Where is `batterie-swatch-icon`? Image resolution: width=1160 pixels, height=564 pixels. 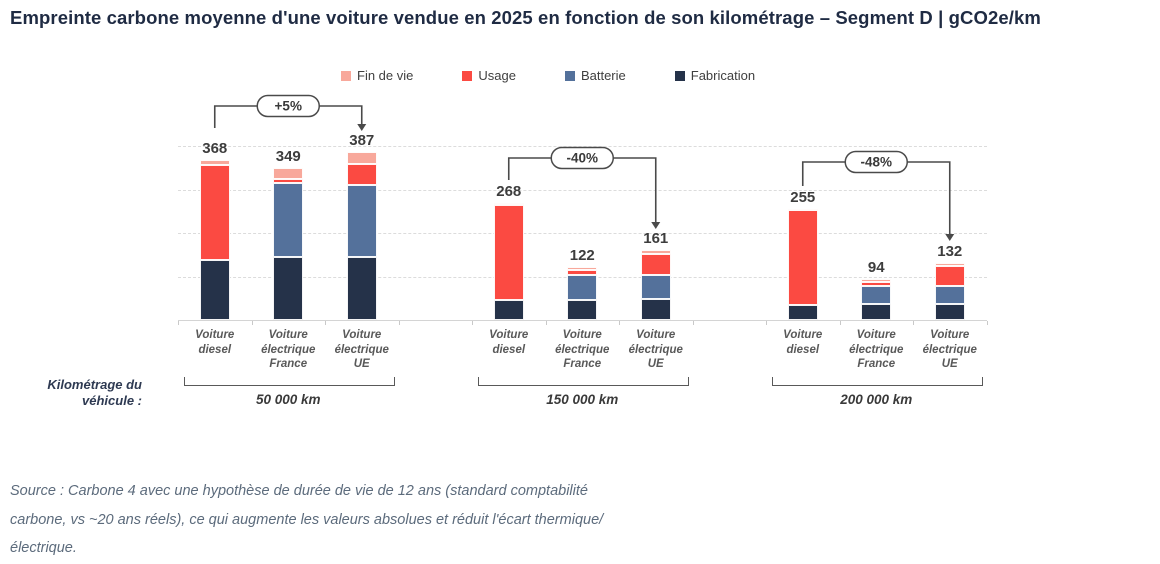 batterie-swatch-icon is located at coordinates (569, 75).